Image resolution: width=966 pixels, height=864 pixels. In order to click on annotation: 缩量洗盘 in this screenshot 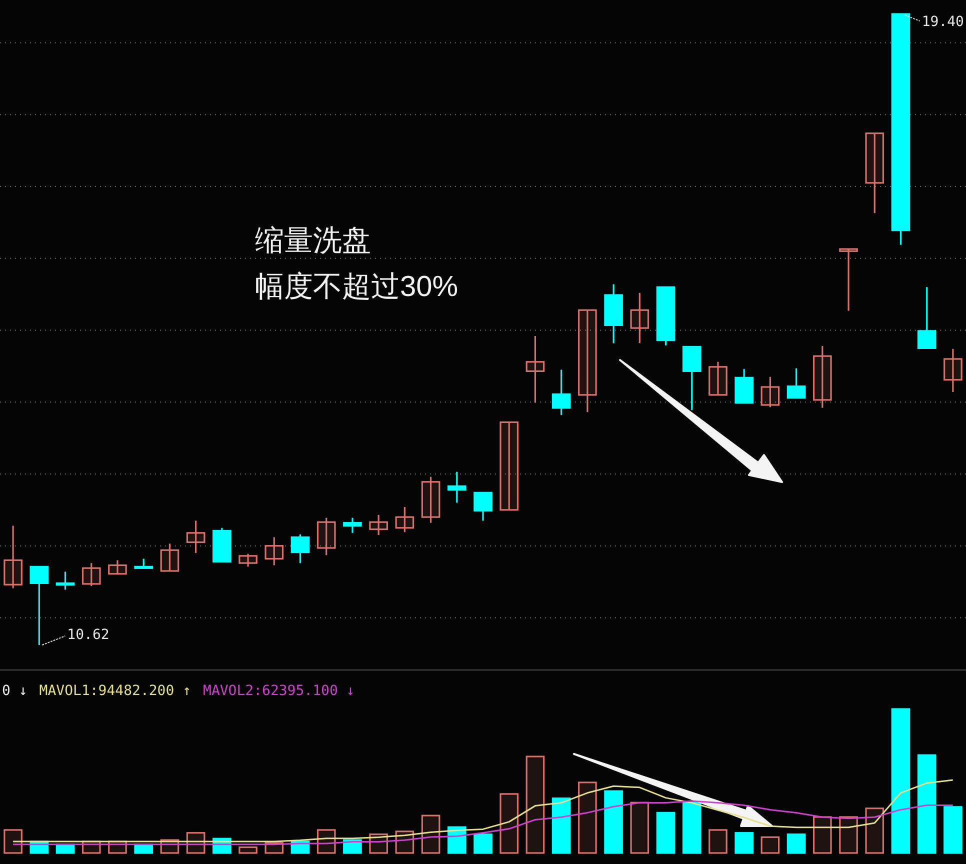, I will do `click(313, 241)`.